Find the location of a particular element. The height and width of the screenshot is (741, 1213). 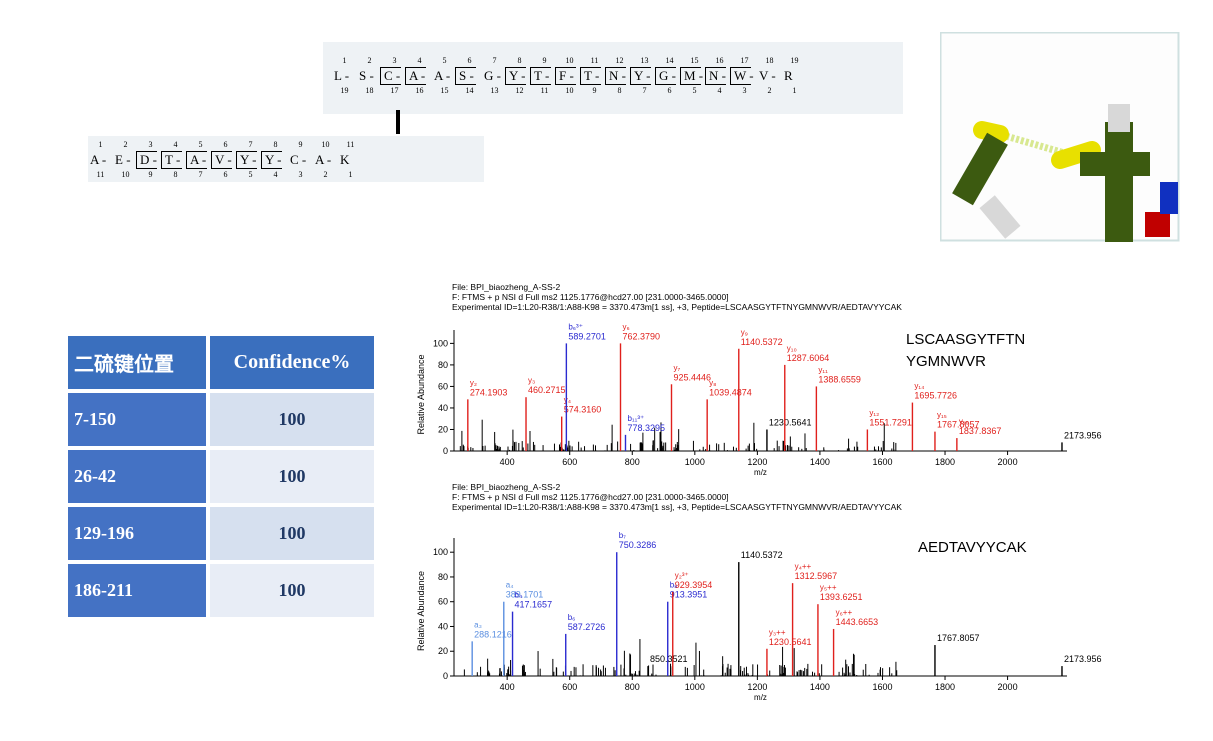

residue: 16 N - 4 is located at coordinates (718, 76).